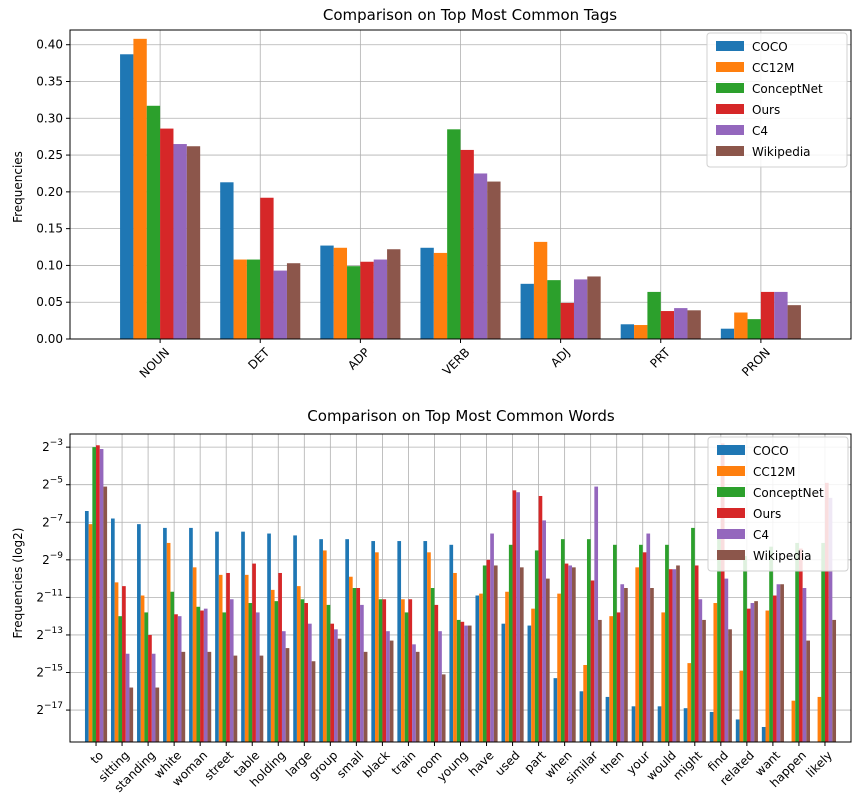 Image resolution: width=852 pixels, height=801 pixels. Describe the element at coordinates (52, 446) in the screenshot. I see `y-tick-label: 2−3` at that location.